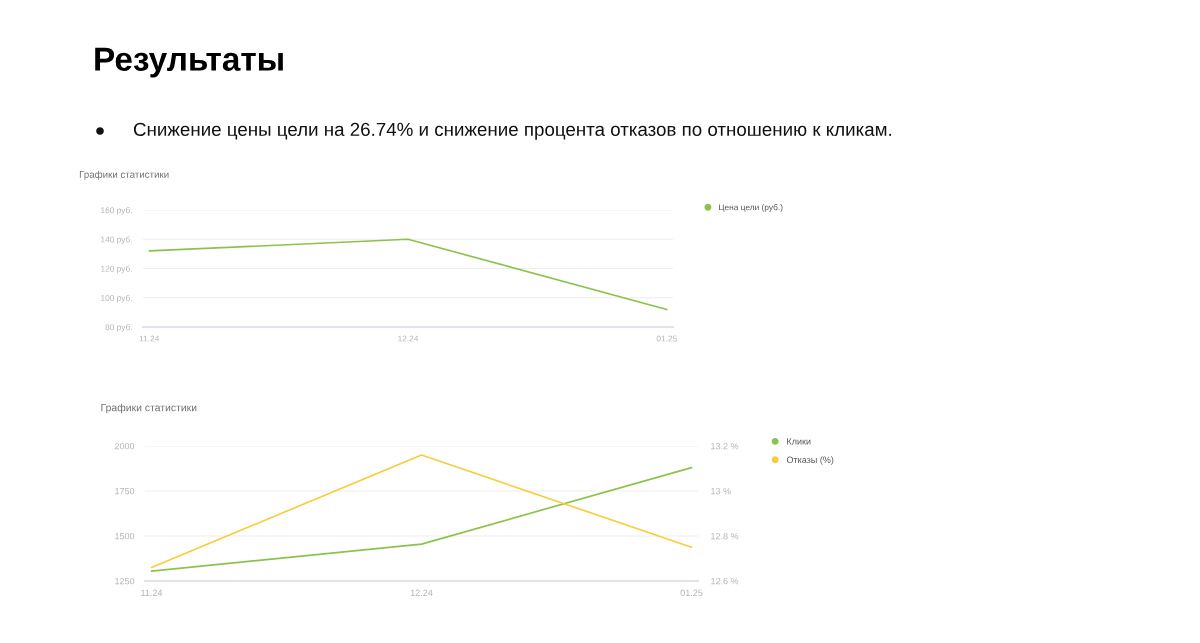 Image resolution: width=1200 pixels, height=643 pixels. I want to click on y2-tick-label: 12.8 %, so click(725, 536).